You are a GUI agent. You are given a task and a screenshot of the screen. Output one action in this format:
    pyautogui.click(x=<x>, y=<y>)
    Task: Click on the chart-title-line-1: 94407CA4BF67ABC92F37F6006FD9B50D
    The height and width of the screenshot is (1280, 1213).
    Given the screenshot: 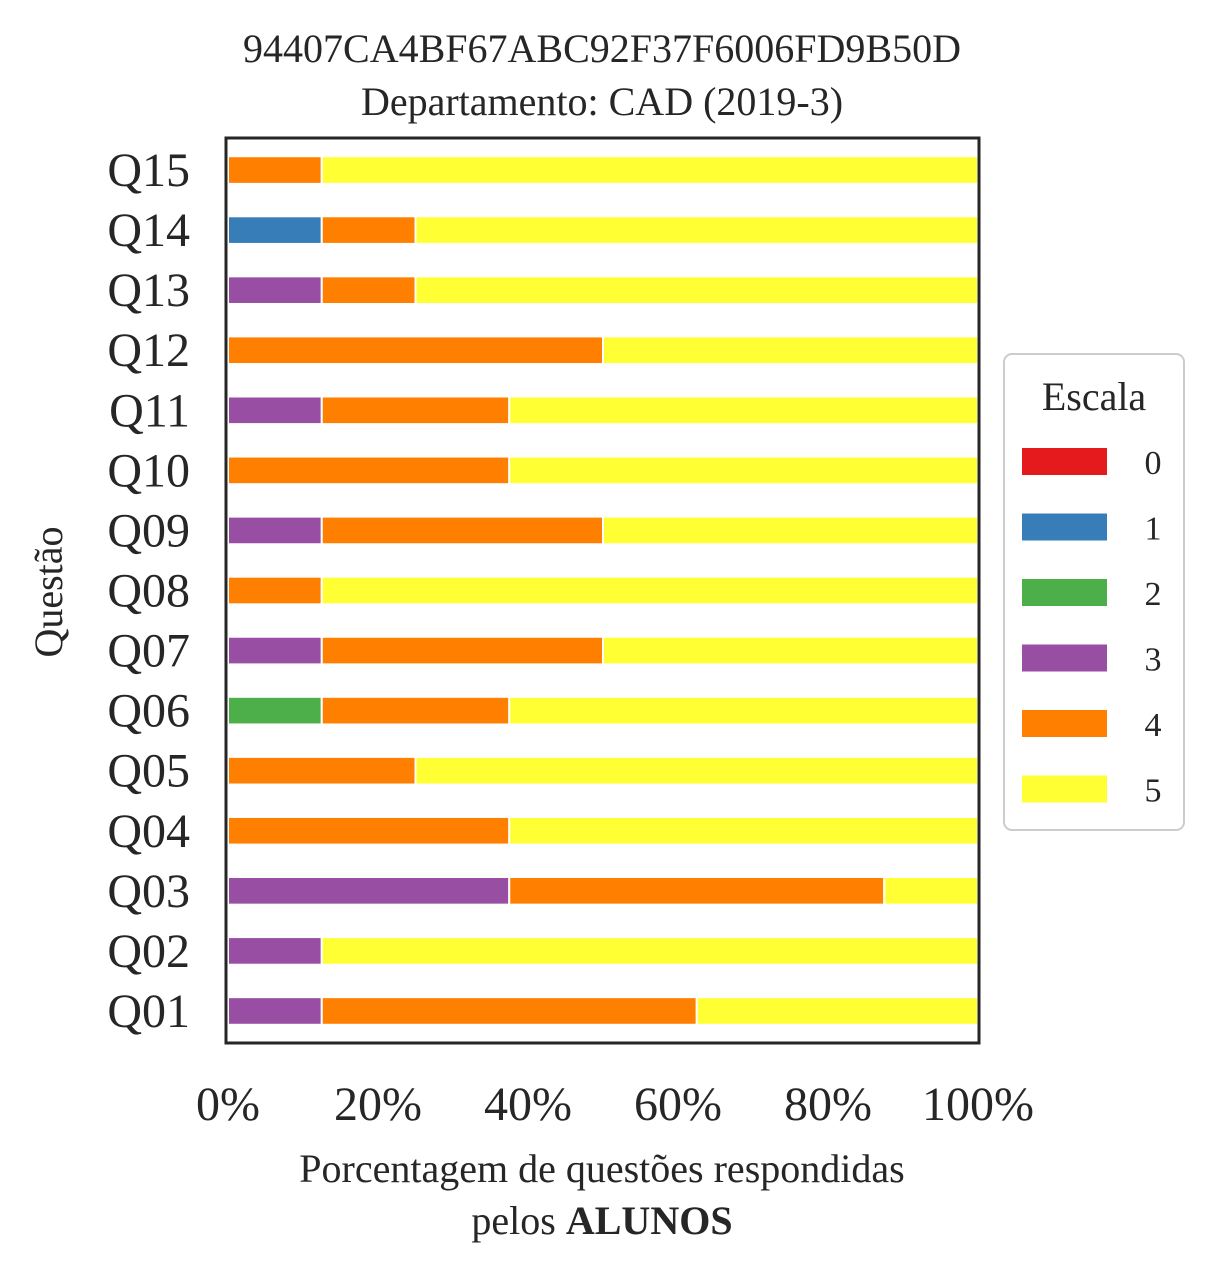 What is the action you would take?
    pyautogui.click(x=602, y=48)
    